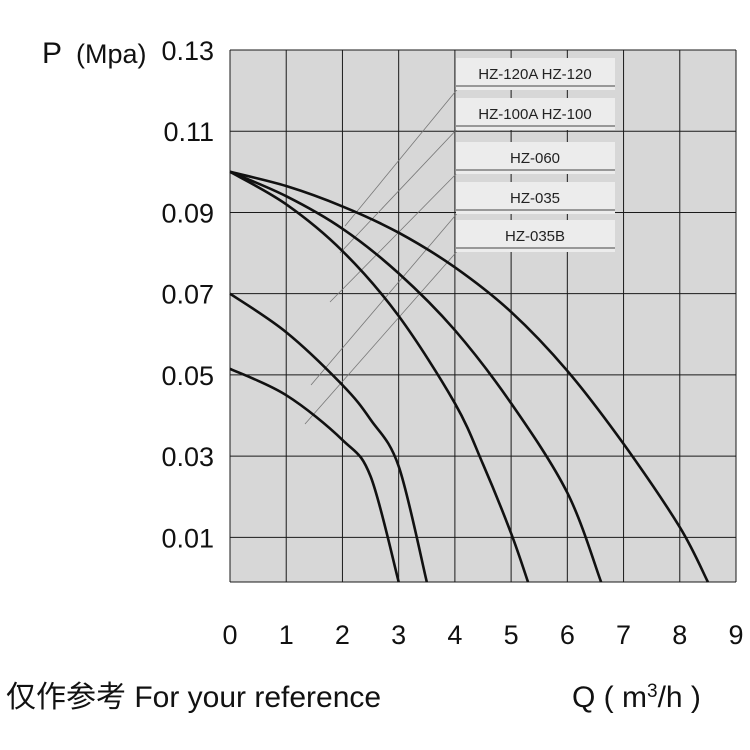 The width and height of the screenshot is (750, 750). I want to click on legend-label-2: HZ-060, so click(535, 158).